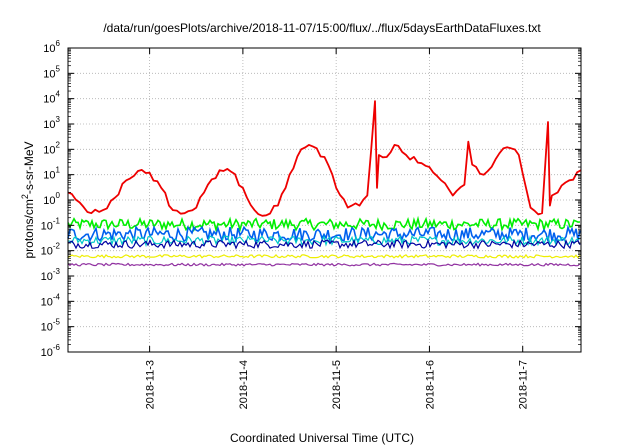  Describe the element at coordinates (51, 300) in the screenshot. I see `y-tick-label: 10⁻⁴` at that location.